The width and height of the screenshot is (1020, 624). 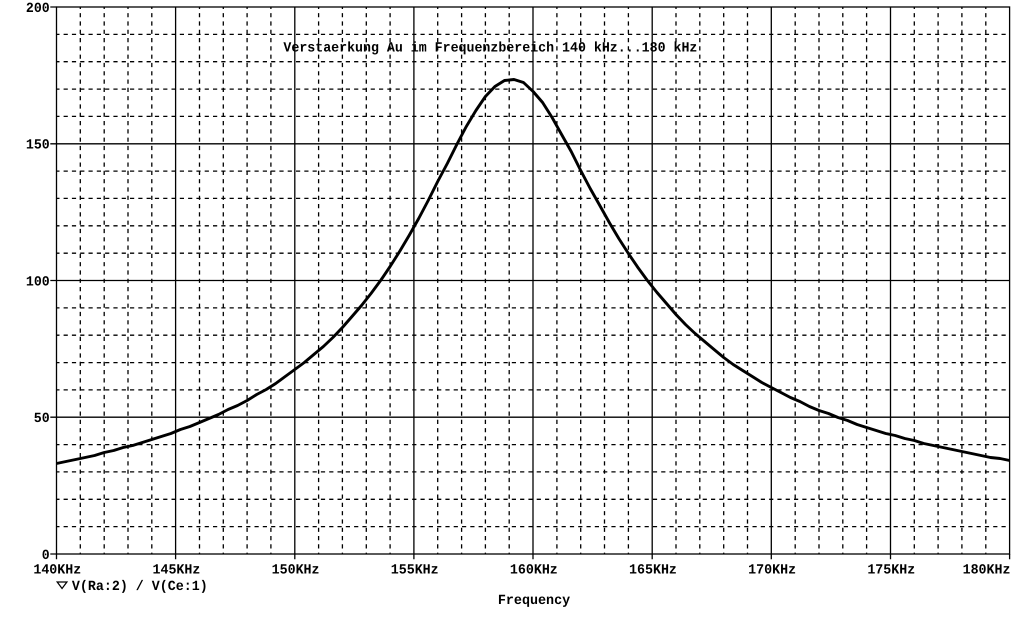 I want to click on svg-text: 150, so click(x=38, y=146).